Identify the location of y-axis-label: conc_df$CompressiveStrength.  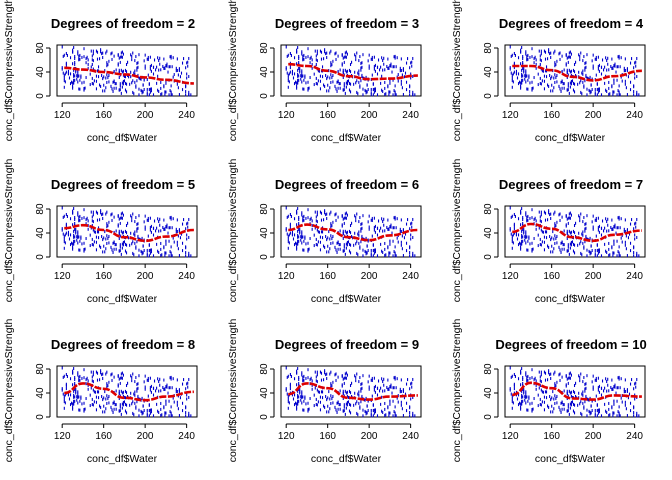
(457, 70).